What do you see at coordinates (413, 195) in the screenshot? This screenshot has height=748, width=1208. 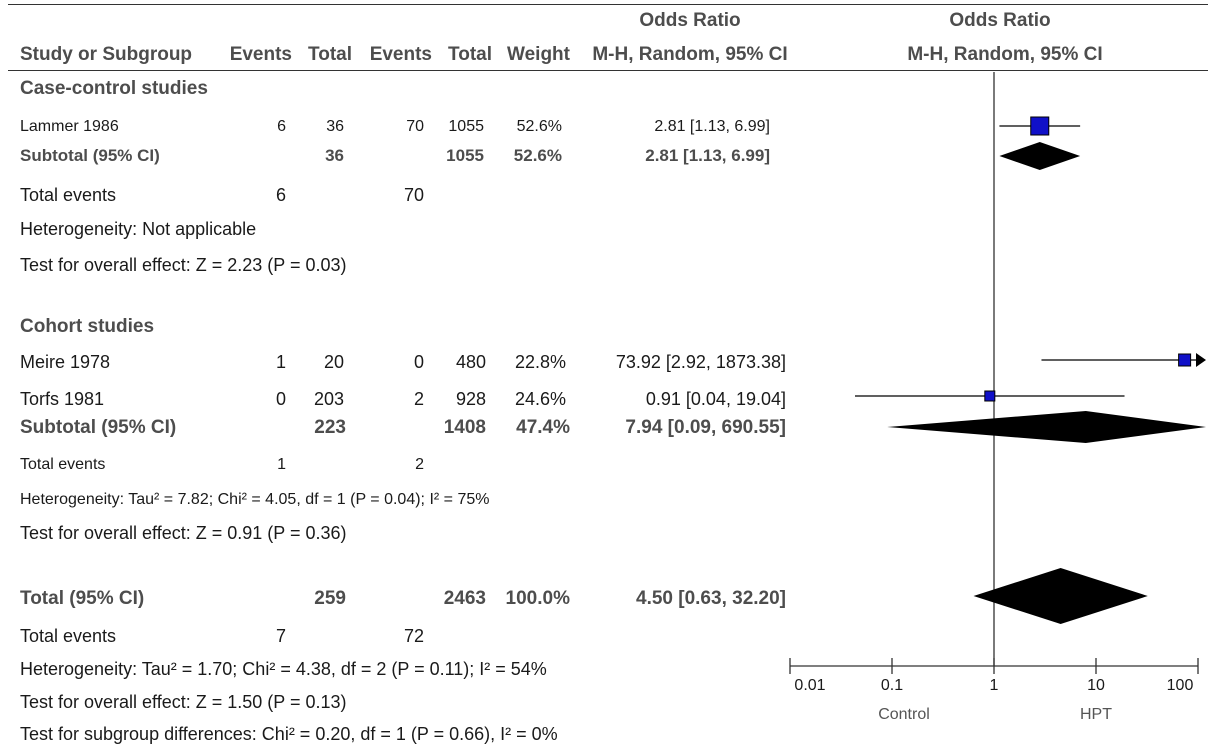 I see `total-events-e2: 70` at bounding box center [413, 195].